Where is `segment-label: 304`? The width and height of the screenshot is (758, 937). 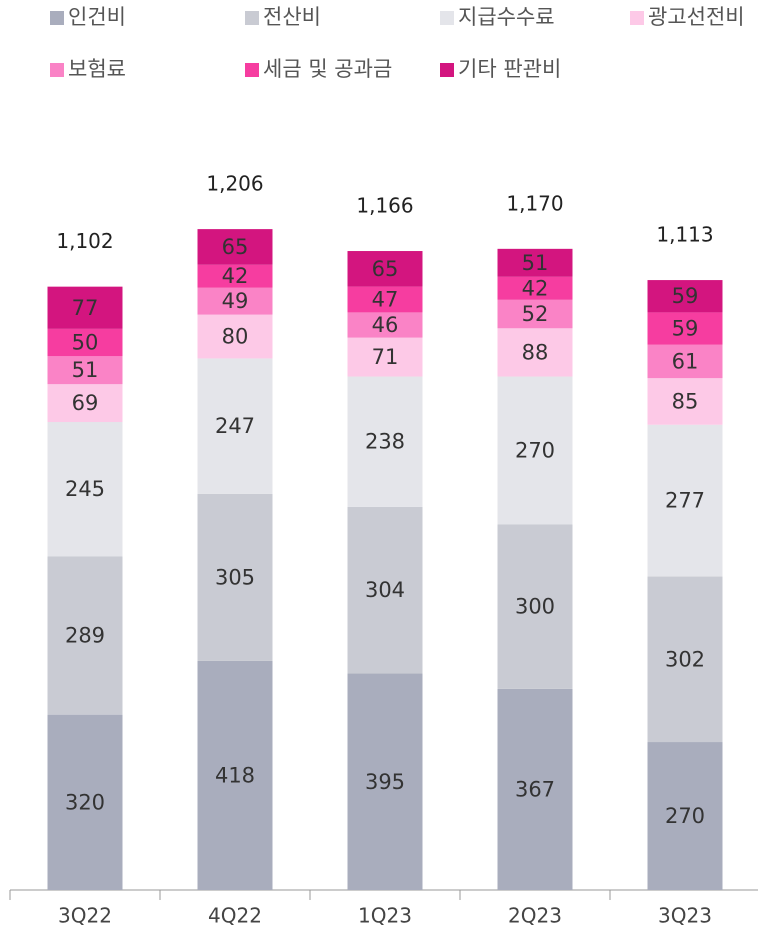
segment-label: 304 is located at coordinates (385, 590).